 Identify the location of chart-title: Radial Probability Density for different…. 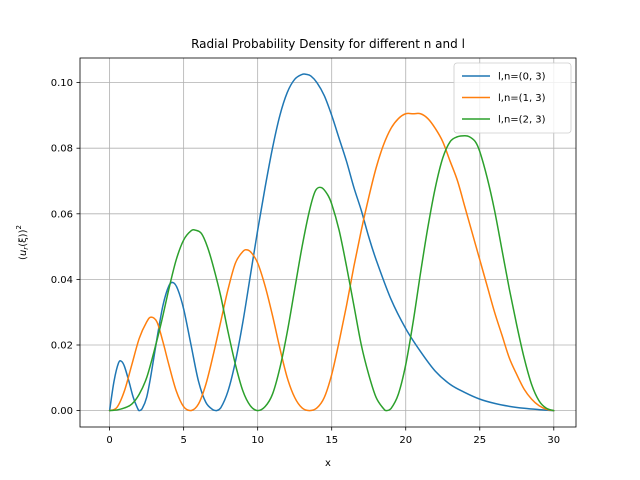
(328, 44).